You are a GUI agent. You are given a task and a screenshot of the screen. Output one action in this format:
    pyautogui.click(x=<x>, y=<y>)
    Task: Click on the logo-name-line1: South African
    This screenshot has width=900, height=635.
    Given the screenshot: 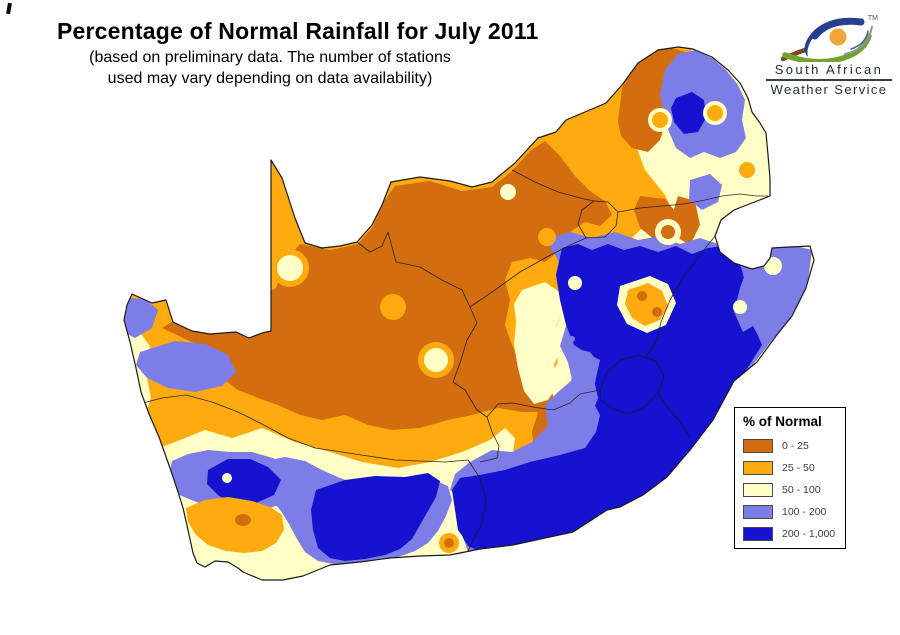 What is the action you would take?
    pyautogui.click(x=829, y=71)
    